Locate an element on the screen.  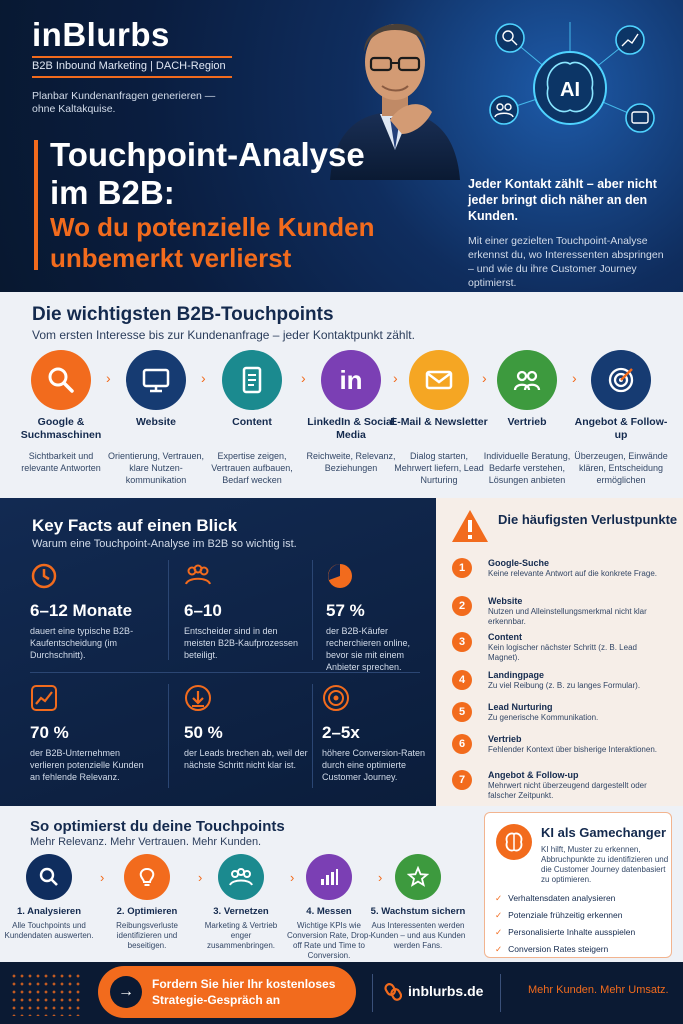
brand-divider is located at coordinates (132, 57).